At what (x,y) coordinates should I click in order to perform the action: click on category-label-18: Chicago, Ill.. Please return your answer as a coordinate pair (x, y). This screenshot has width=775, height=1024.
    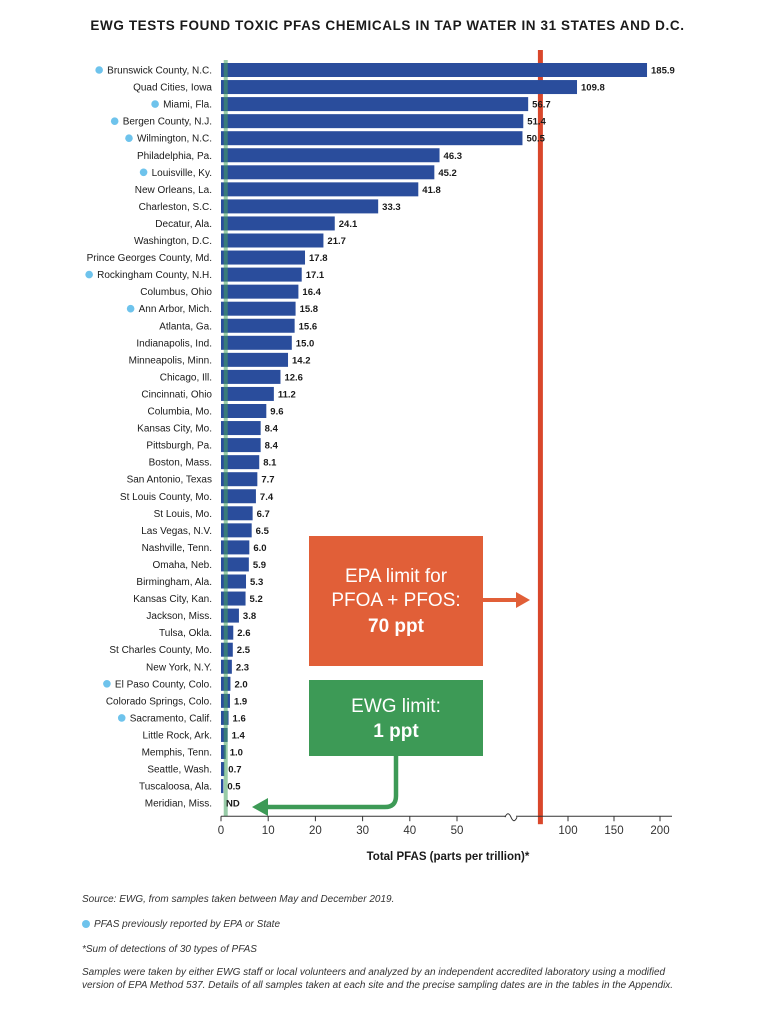
    Looking at the image, I should click on (186, 377).